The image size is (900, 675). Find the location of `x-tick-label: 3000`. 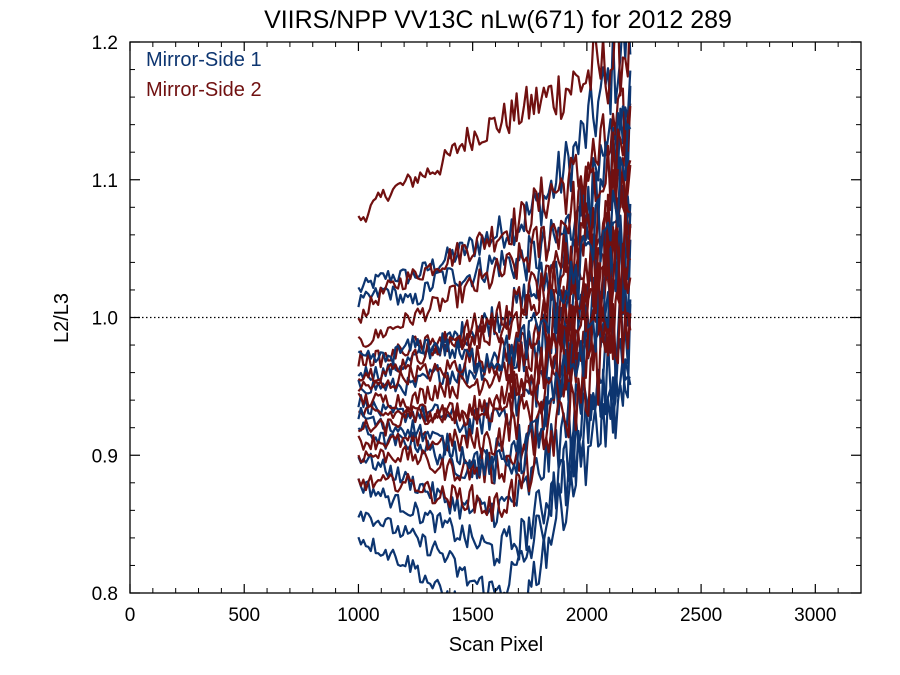

x-tick-label: 3000 is located at coordinates (815, 615).